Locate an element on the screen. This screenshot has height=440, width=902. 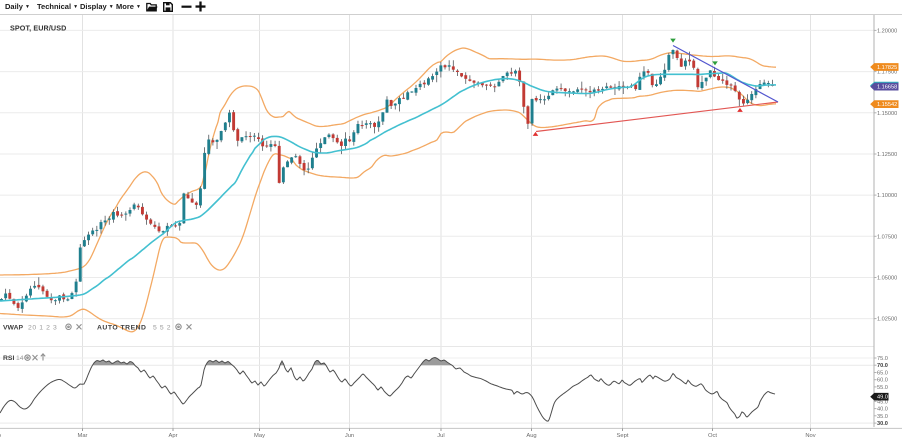
svg-text: Jul is located at coordinates (440, 436).